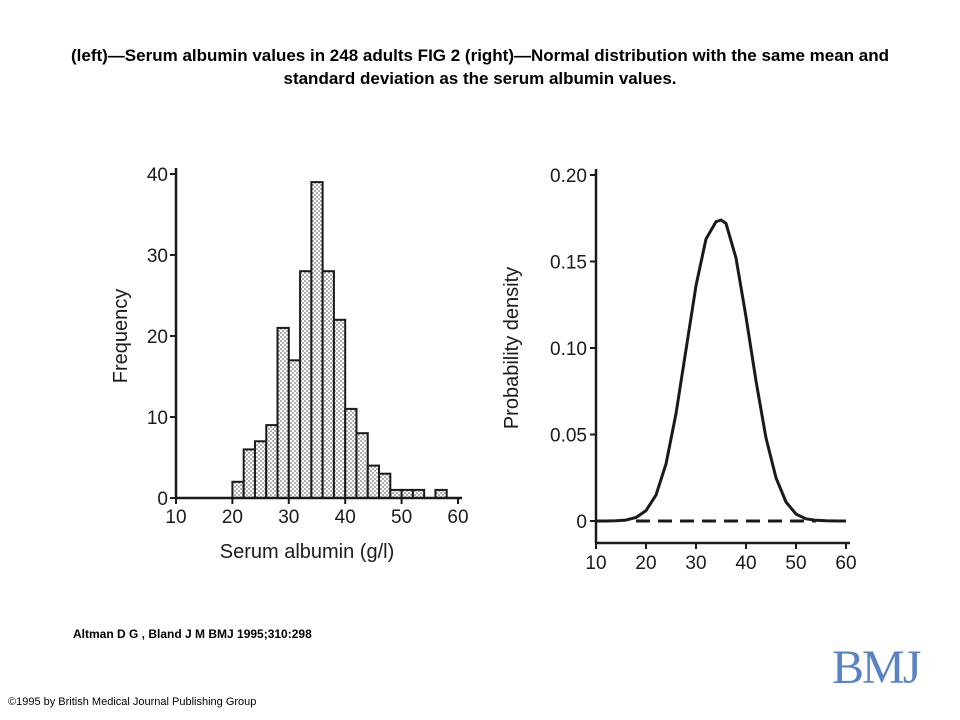 This screenshot has height=720, width=960. What do you see at coordinates (157, 256) in the screenshot?
I see `y-tick-label: 30` at bounding box center [157, 256].